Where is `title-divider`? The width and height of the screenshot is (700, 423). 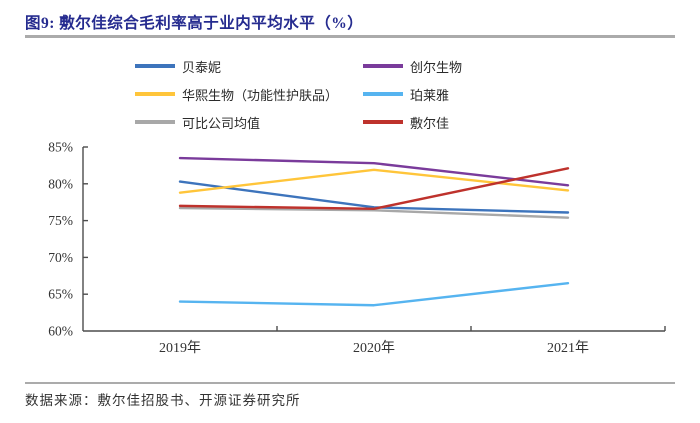
title-divider is located at coordinates (350, 36).